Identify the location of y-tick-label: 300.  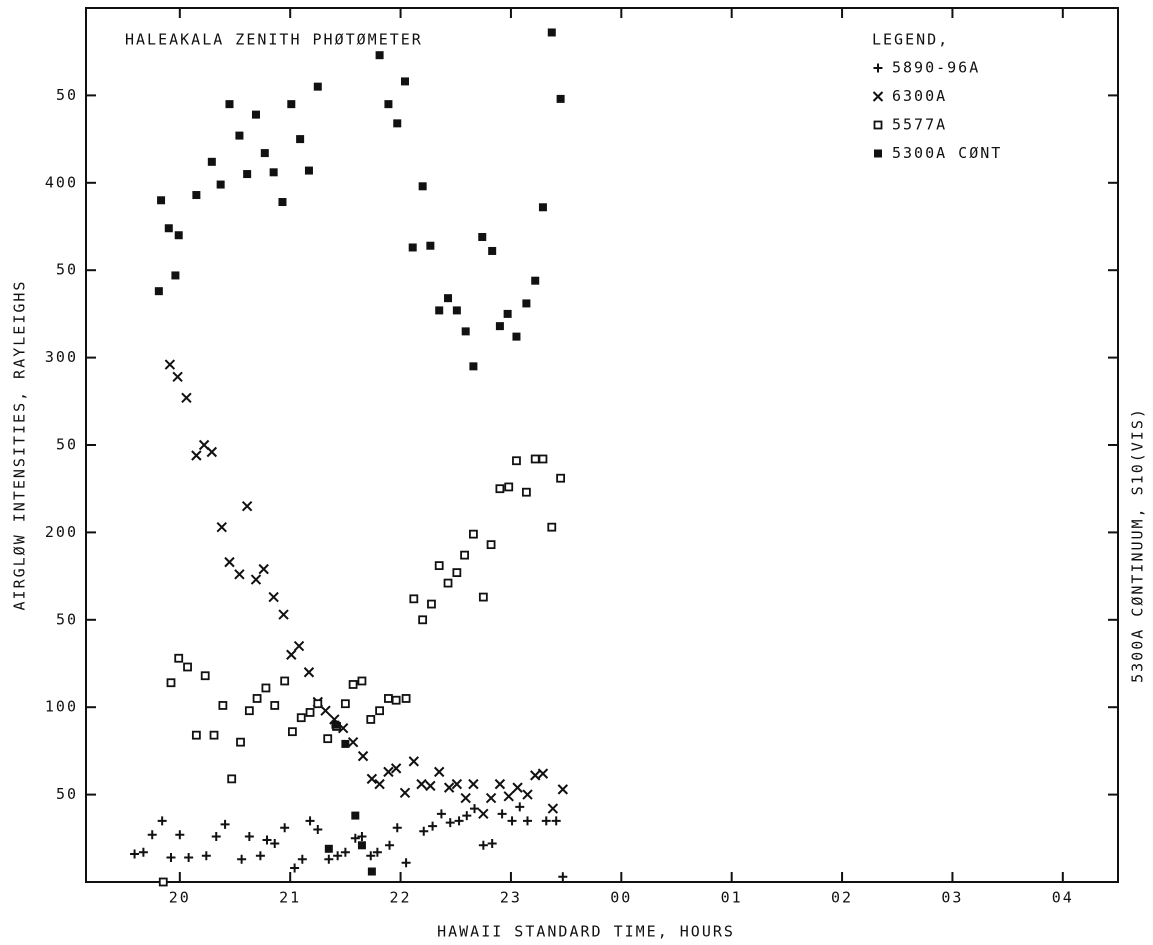
(61, 357).